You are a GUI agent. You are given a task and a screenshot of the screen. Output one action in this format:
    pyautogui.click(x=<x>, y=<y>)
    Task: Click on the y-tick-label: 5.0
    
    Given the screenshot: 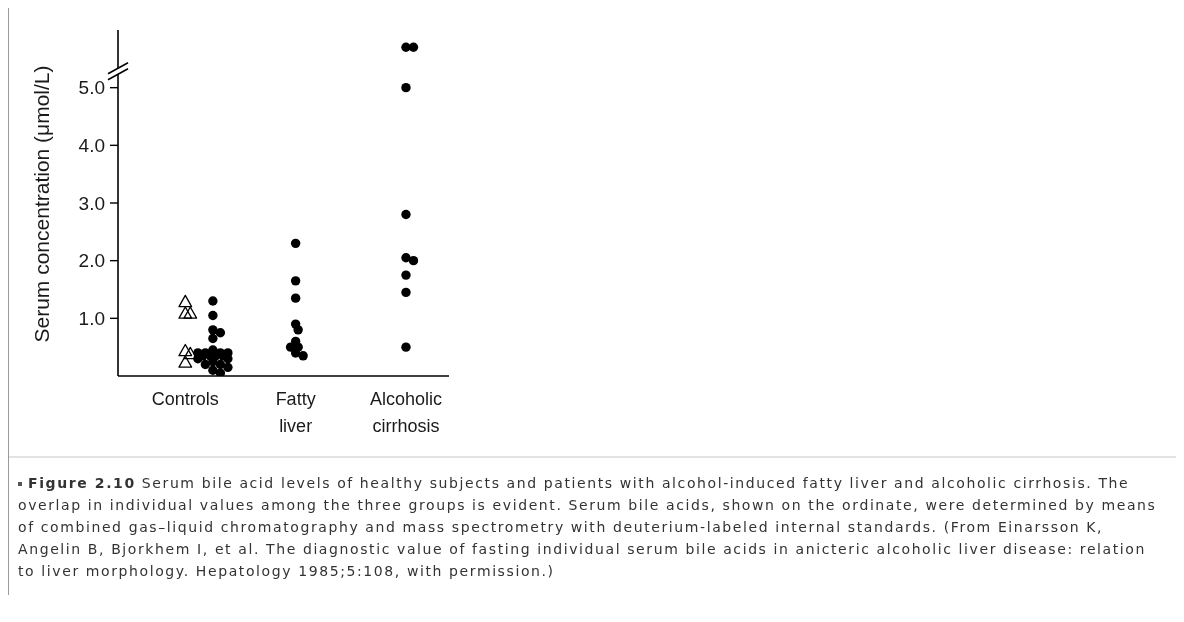 What is the action you would take?
    pyautogui.click(x=91, y=88)
    